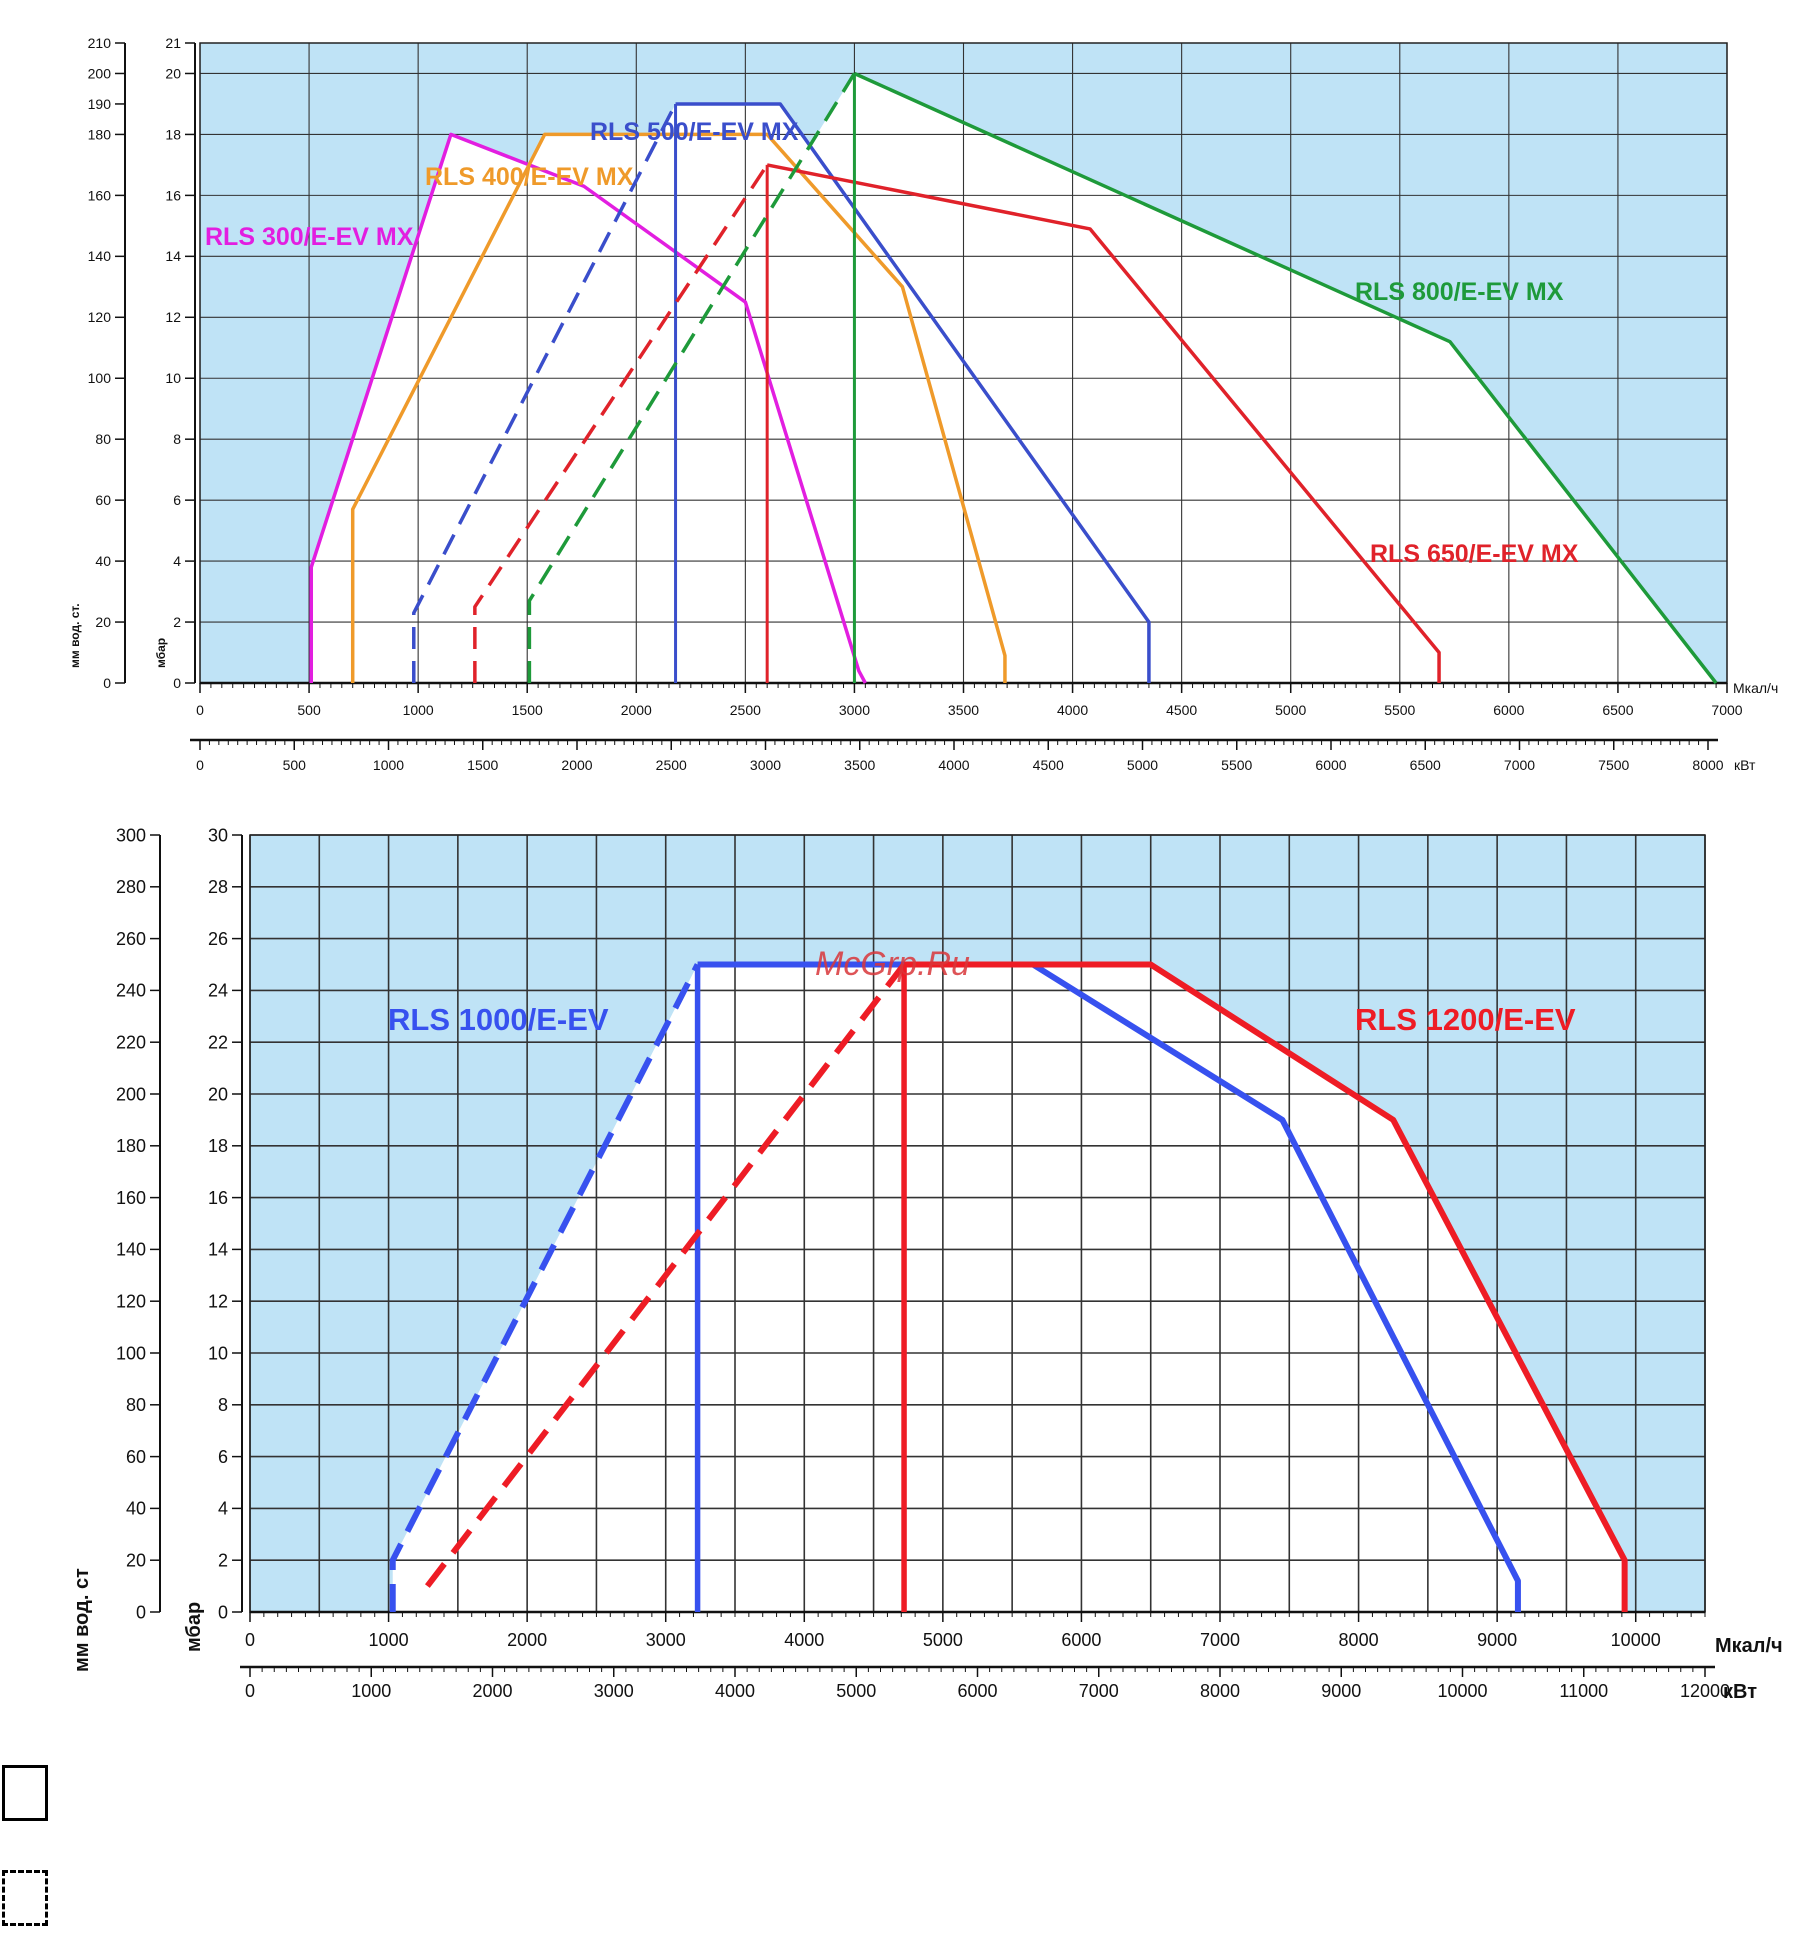 The image size is (1816, 1934). Describe the element at coordinates (103, 622) in the screenshot. I see `mm-tick-label: 20` at that location.